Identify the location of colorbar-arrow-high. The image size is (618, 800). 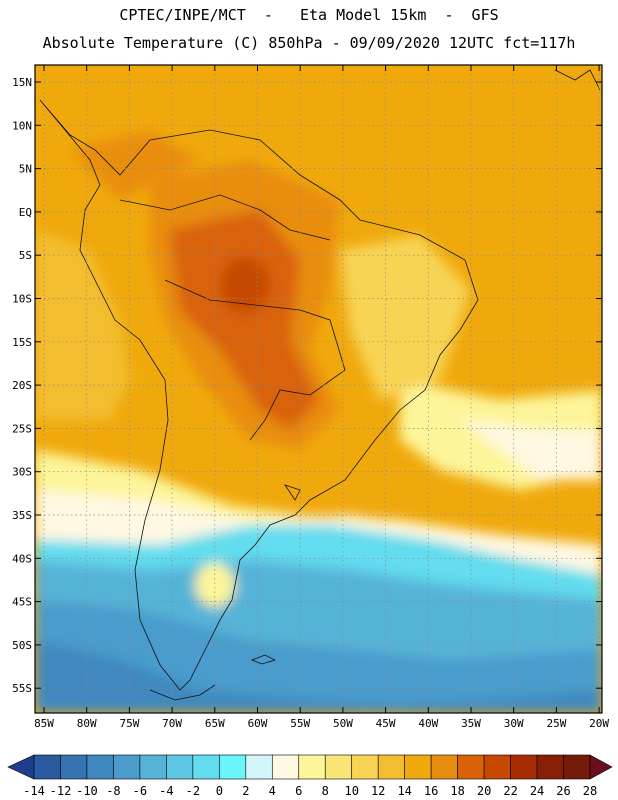
(601, 767).